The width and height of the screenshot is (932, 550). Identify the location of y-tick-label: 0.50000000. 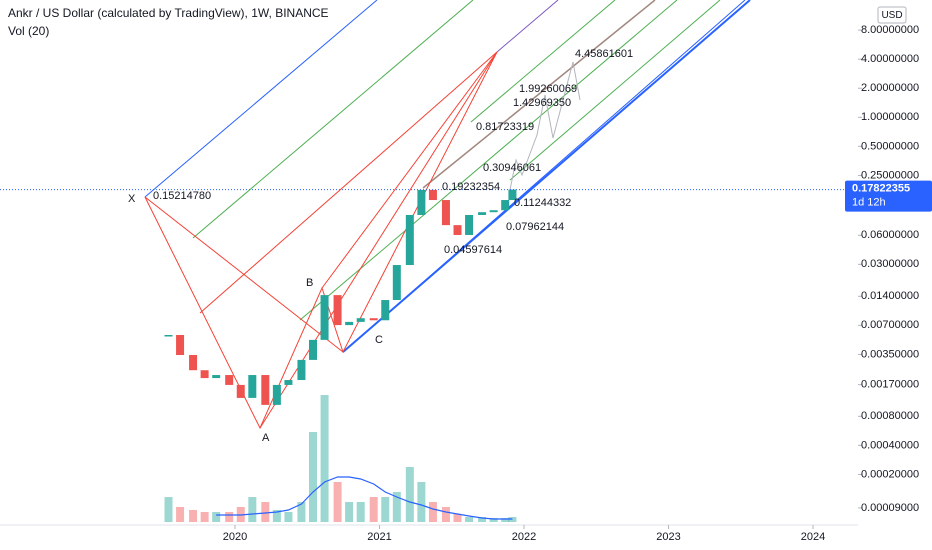
(890, 146).